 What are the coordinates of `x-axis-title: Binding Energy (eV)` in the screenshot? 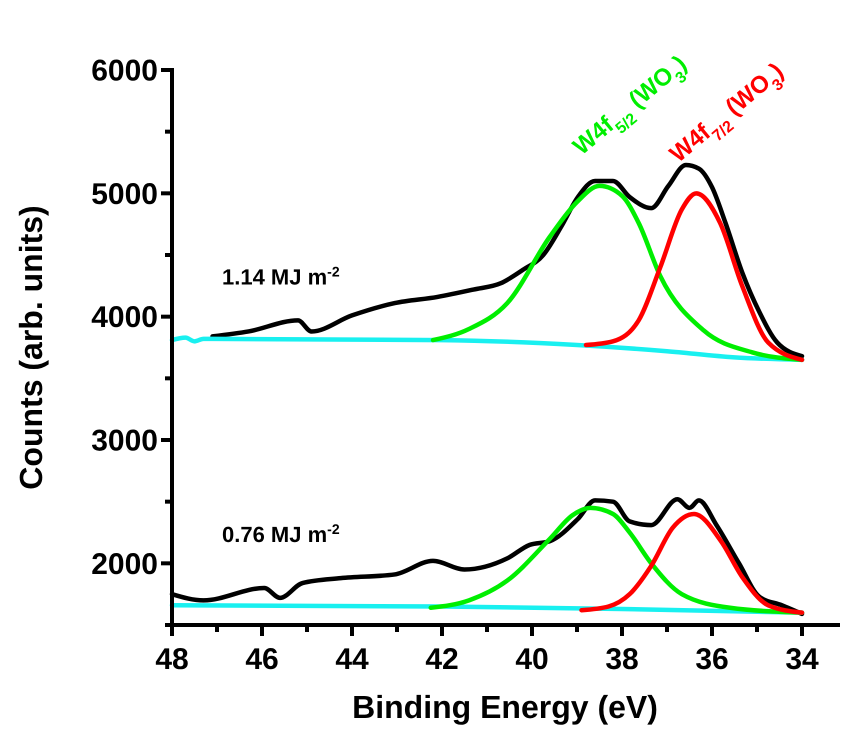 It's located at (505, 707).